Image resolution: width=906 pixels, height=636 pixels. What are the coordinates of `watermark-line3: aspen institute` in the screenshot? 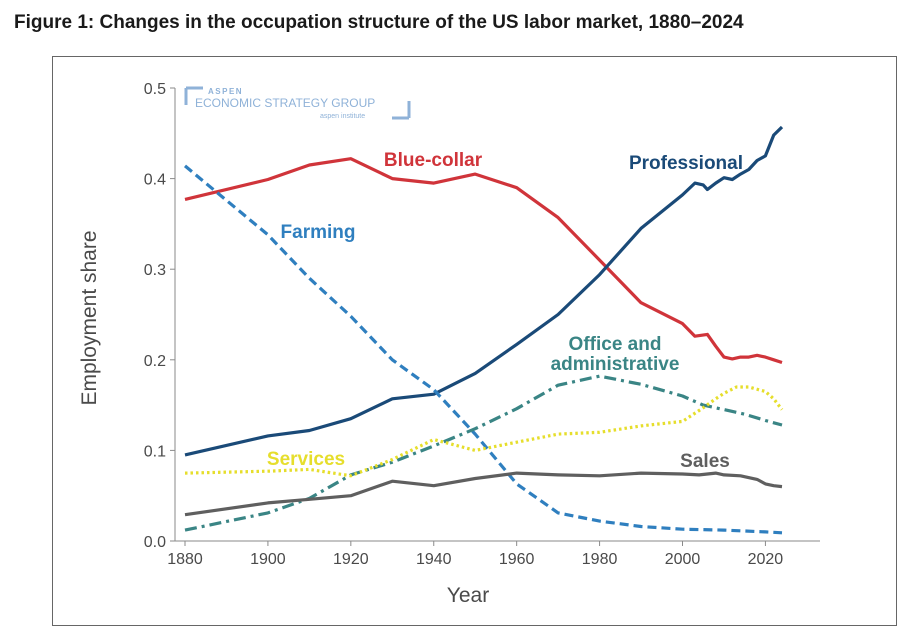 It's located at (342, 116).